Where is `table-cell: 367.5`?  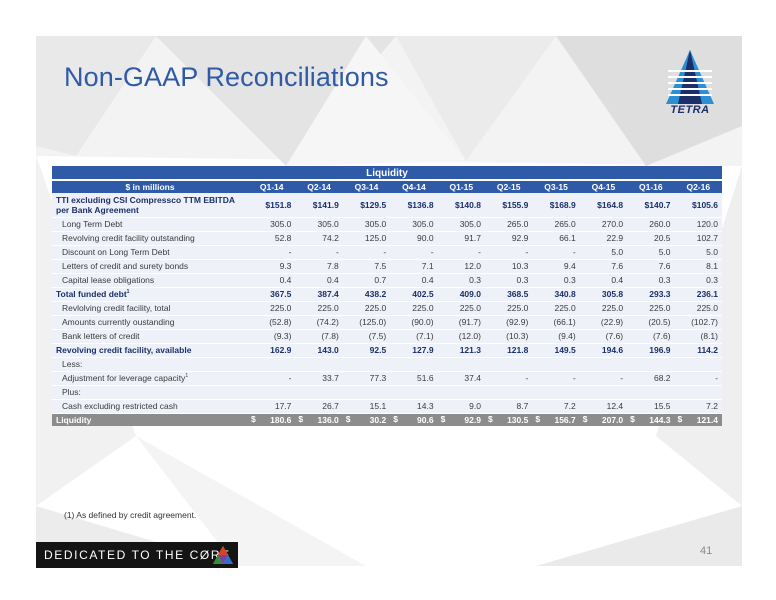 table-cell: 367.5 is located at coordinates (272, 294).